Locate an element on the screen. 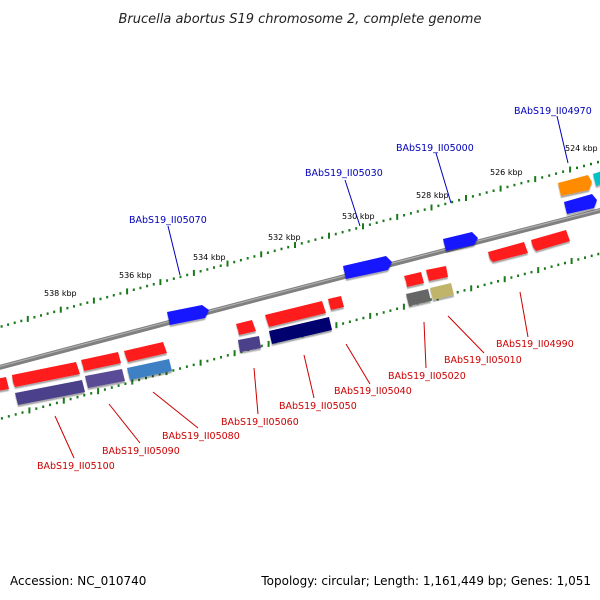 The width and height of the screenshot is (600, 600). gene-label: BAbS19_II05070 is located at coordinates (168, 220).